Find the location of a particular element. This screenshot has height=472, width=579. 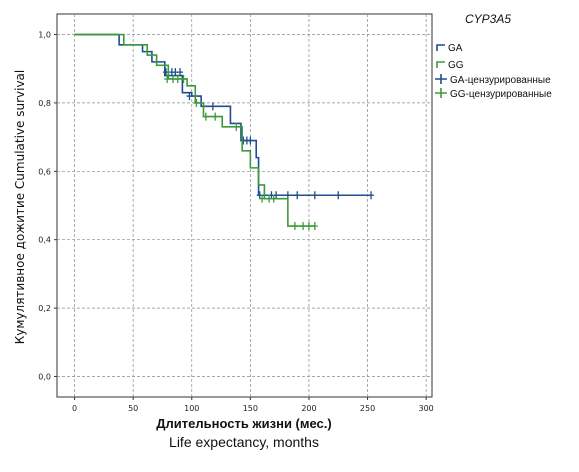

x-axis-label: Длительность жизни (мес.) is located at coordinates (243, 423).